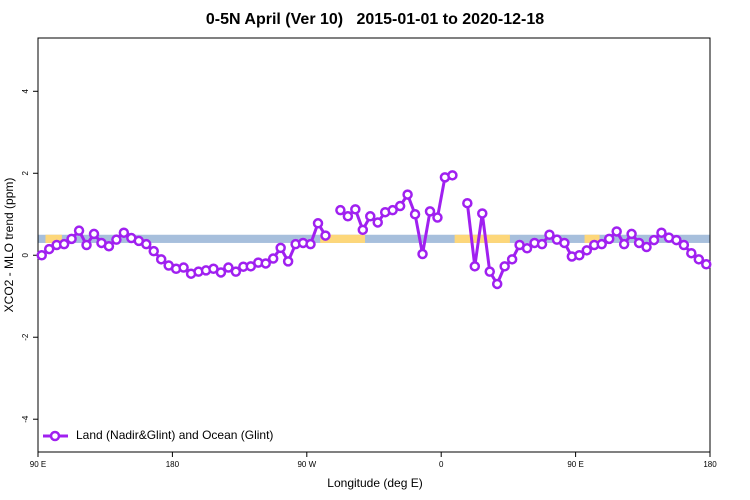 The height and width of the screenshot is (500, 750). Describe the element at coordinates (25, 172) in the screenshot. I see `y-tick-label: 2` at that location.